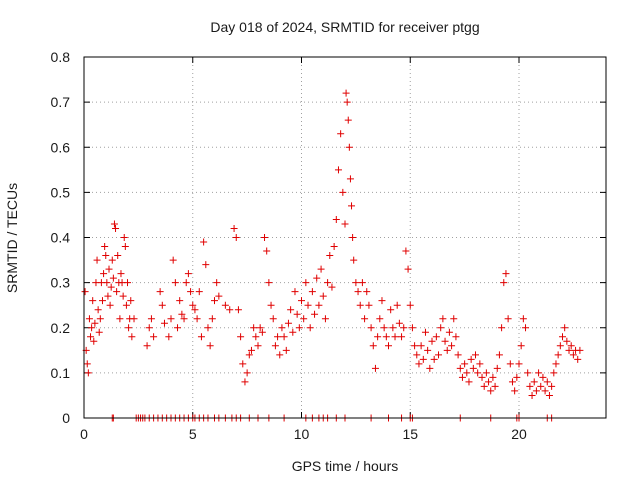 This screenshot has width=640, height=480. What do you see at coordinates (61, 328) in the screenshot?
I see `y-tick-label: 0.2` at bounding box center [61, 328].